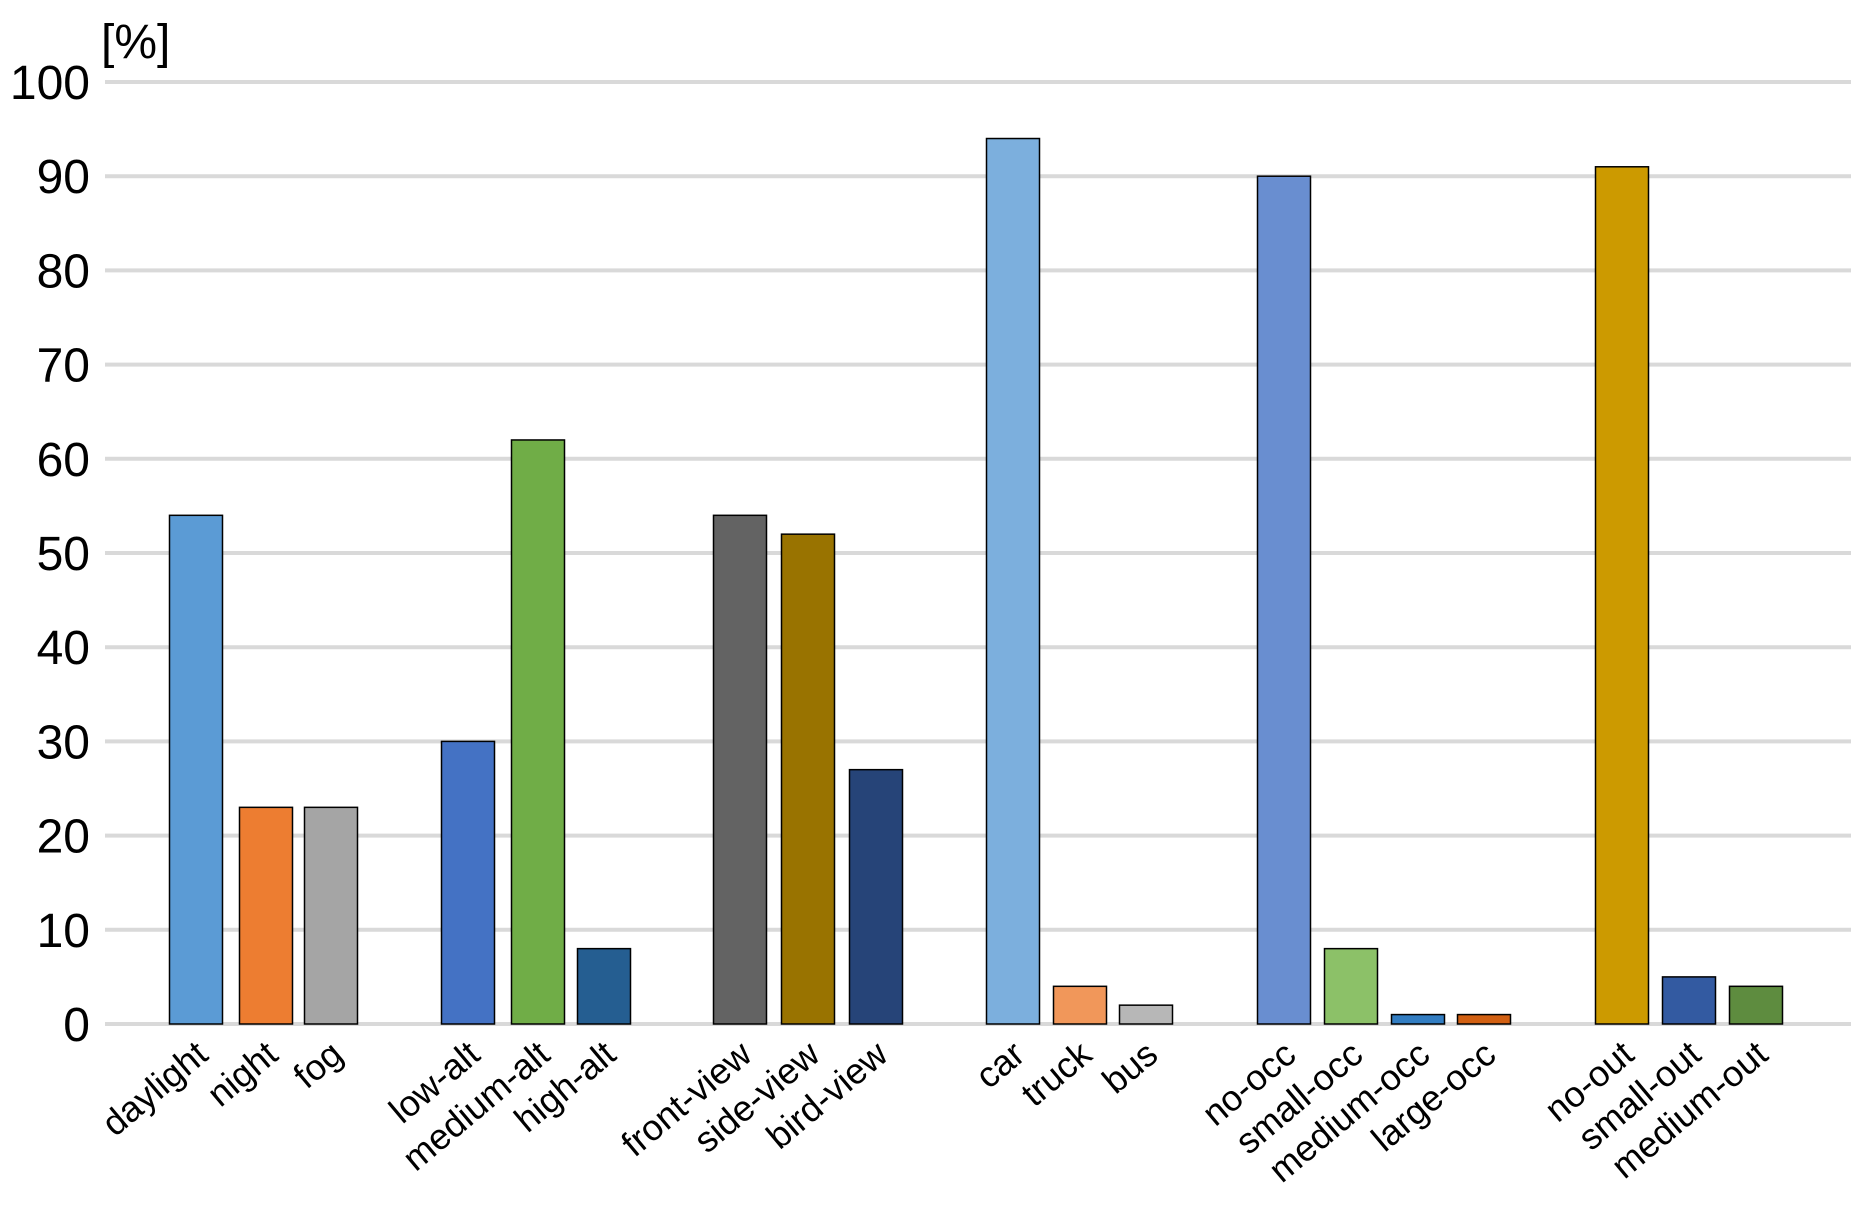 The image size is (1851, 1210). I want to click on y-tick-label-90: 90, so click(63, 177).